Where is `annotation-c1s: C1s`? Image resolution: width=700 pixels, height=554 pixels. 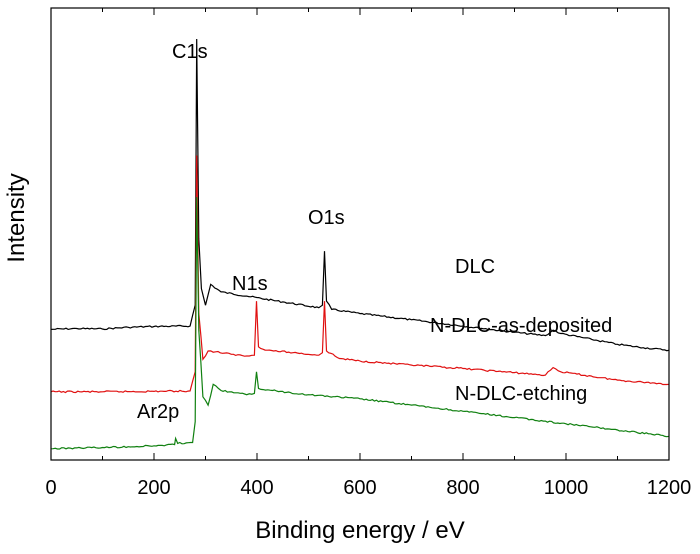
annotation-c1s: C1s is located at coordinates (190, 52).